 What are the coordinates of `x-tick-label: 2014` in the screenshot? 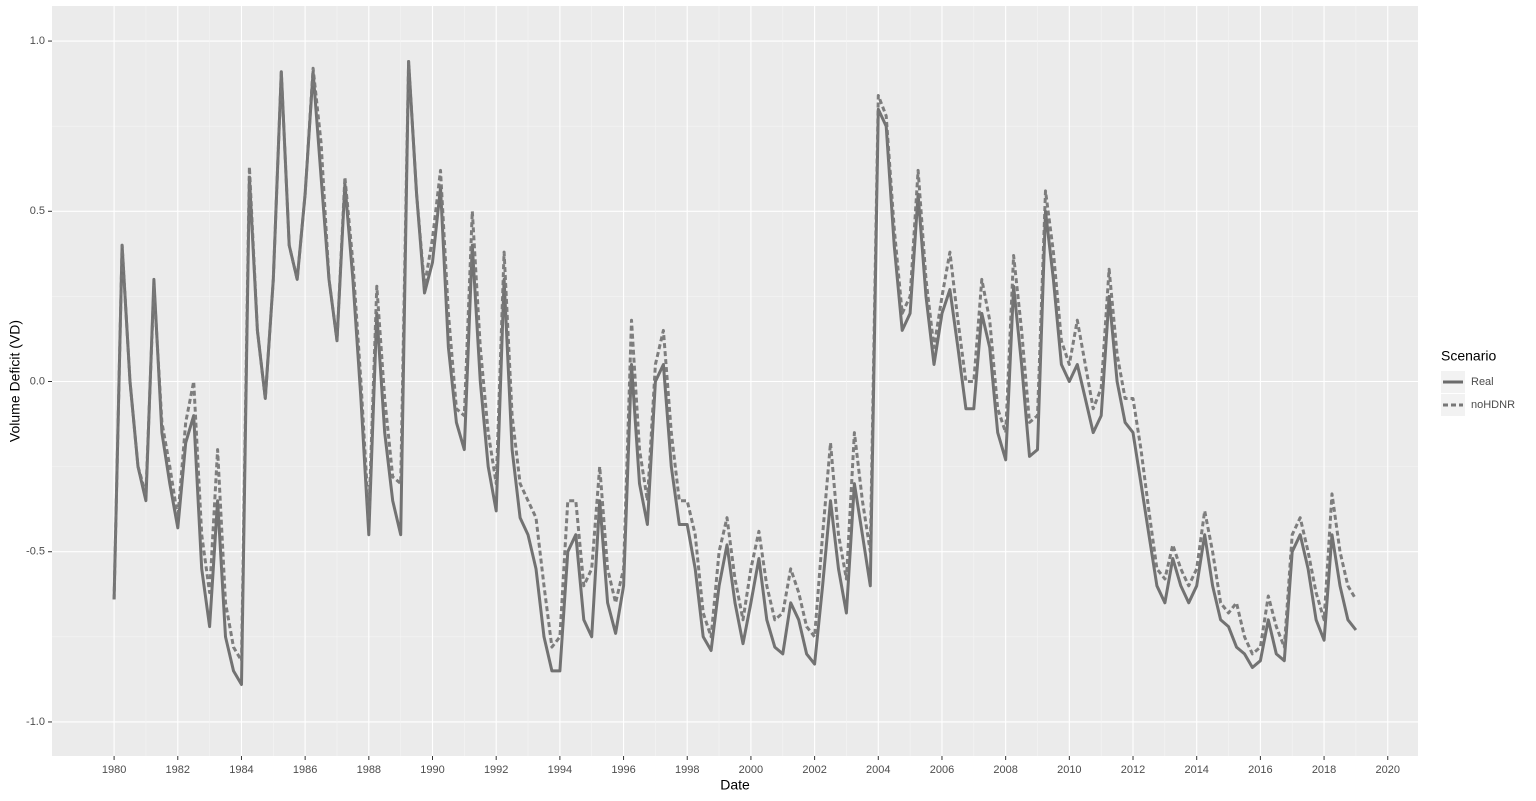 It's located at (1196, 770).